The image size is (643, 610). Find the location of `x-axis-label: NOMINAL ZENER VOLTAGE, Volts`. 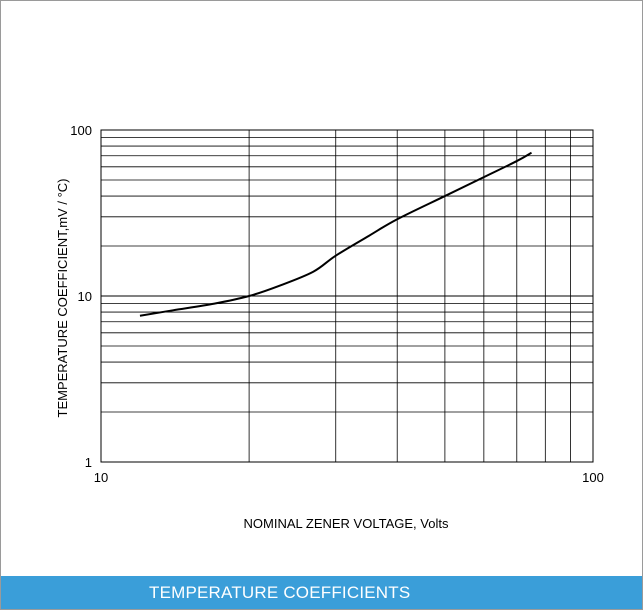

x-axis-label: NOMINAL ZENER VOLTAGE, Volts is located at coordinates (346, 523).